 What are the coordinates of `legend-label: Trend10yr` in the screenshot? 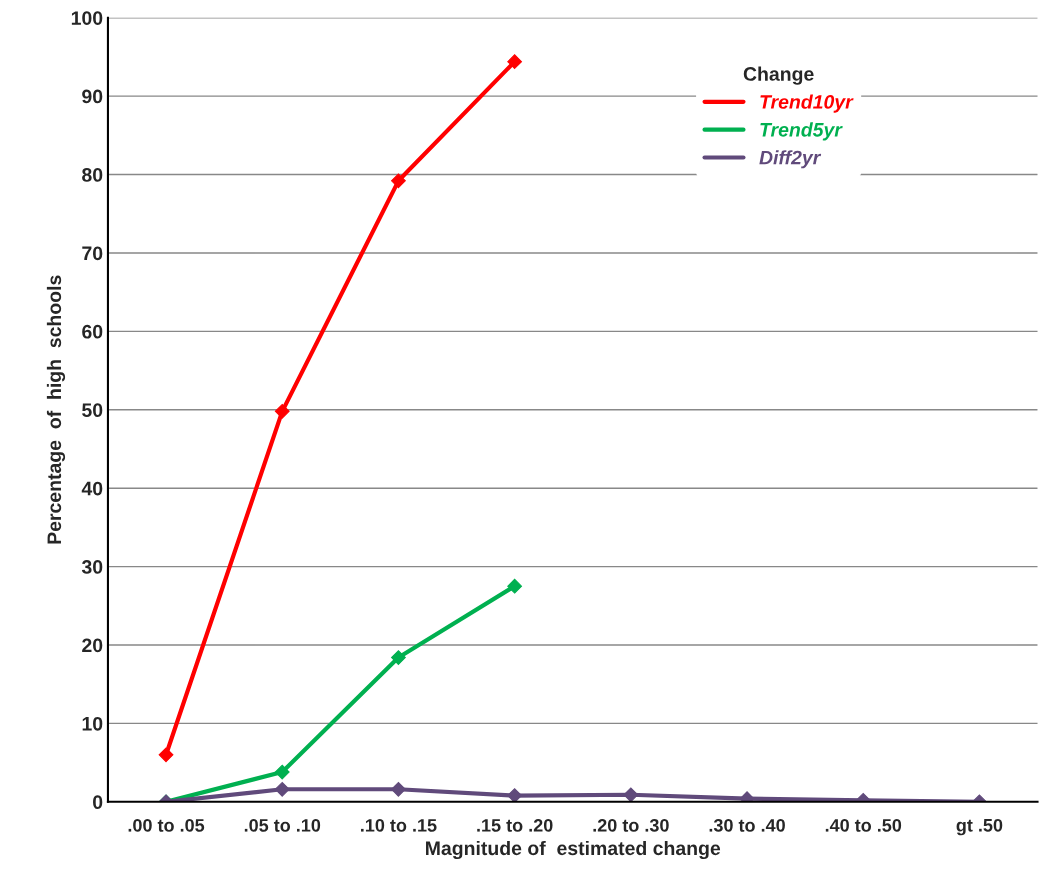 It's located at (807, 103).